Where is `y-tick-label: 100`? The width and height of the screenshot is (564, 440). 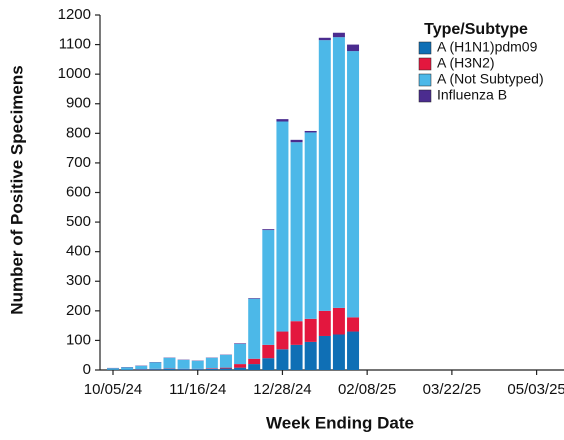
y-tick-label: 100 is located at coordinates (78, 339).